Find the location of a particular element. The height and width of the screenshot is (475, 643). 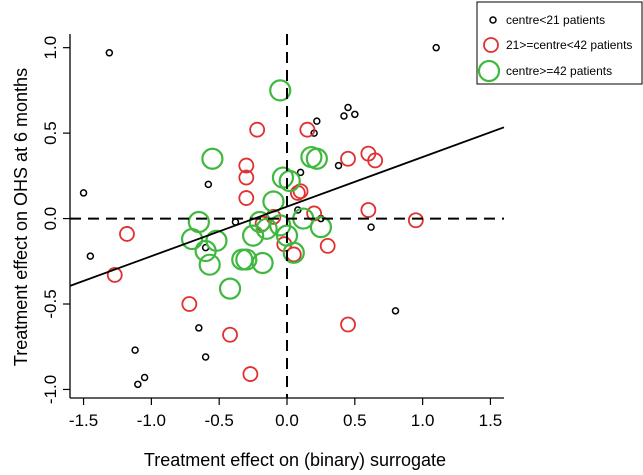

x-tick-label: -0.5 is located at coordinates (219, 420).